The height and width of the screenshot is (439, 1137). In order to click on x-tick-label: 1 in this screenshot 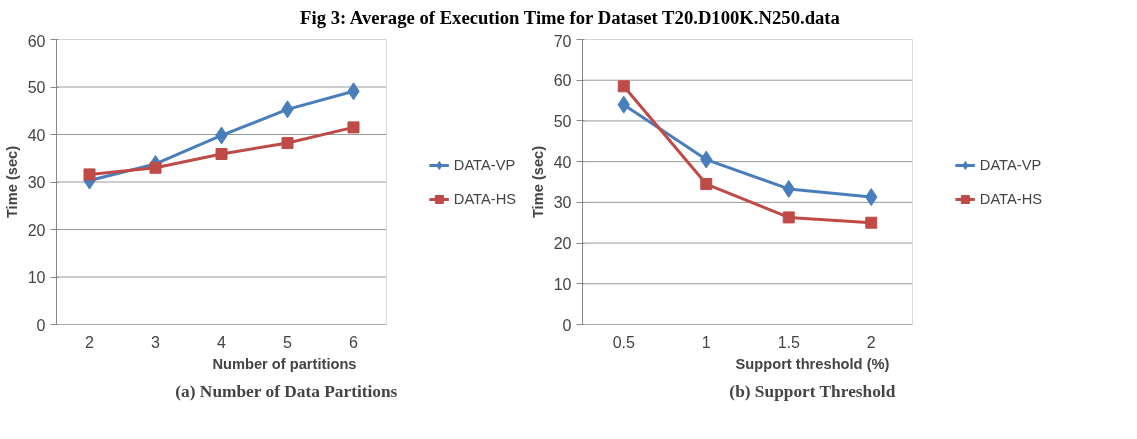, I will do `click(706, 342)`.